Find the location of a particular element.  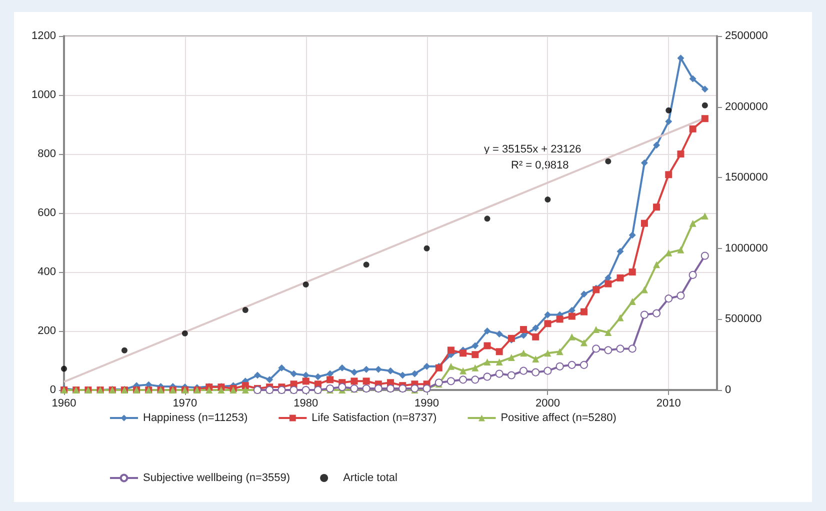

y-tick-label: 200 is located at coordinates (47, 331).